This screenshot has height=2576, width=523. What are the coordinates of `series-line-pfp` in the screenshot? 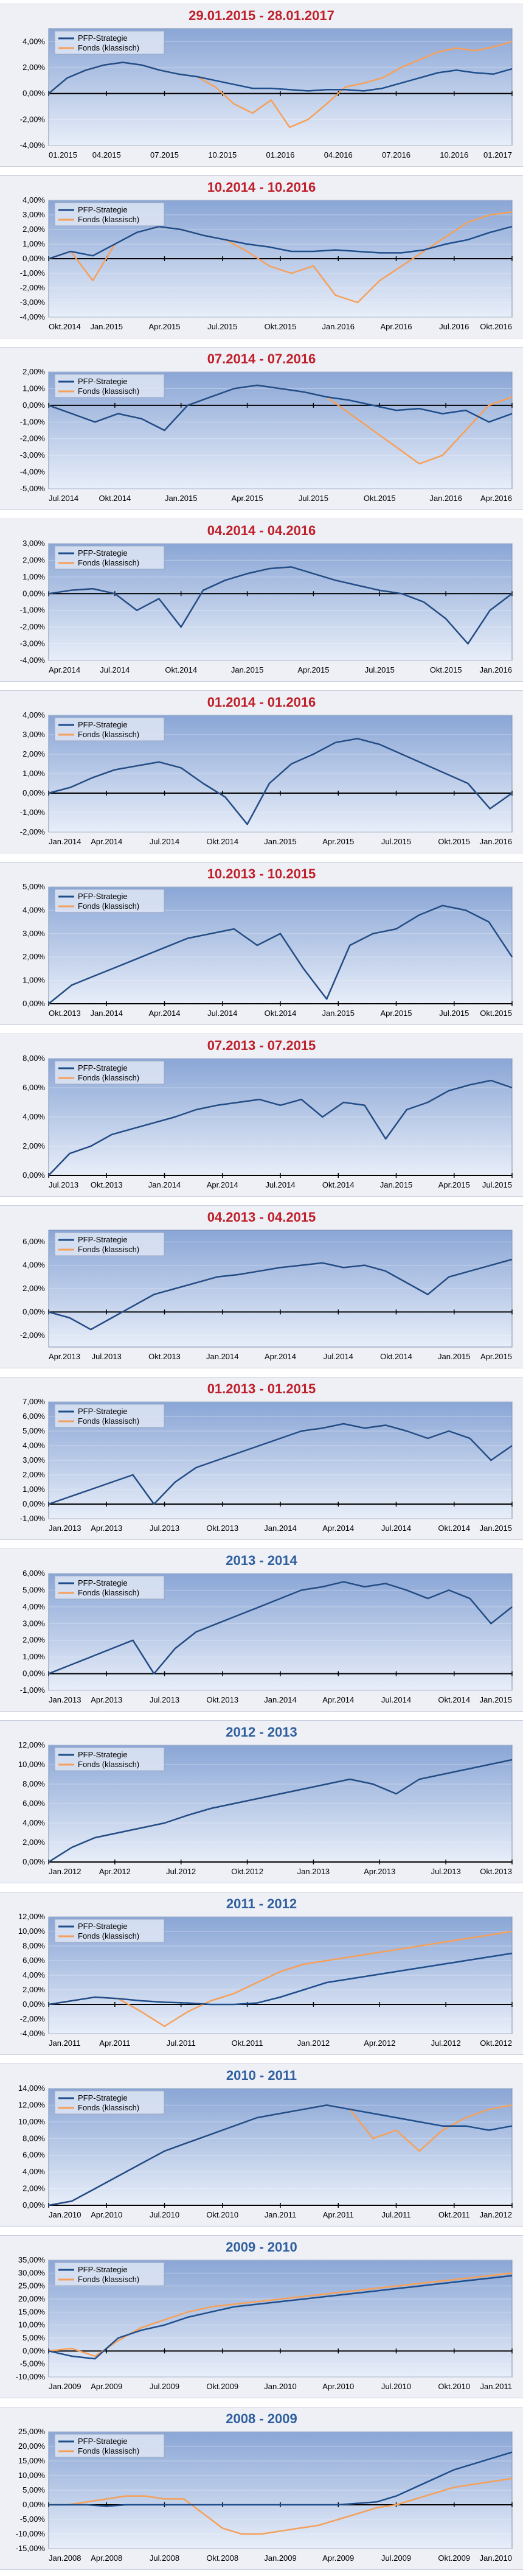 It's located at (281, 77).